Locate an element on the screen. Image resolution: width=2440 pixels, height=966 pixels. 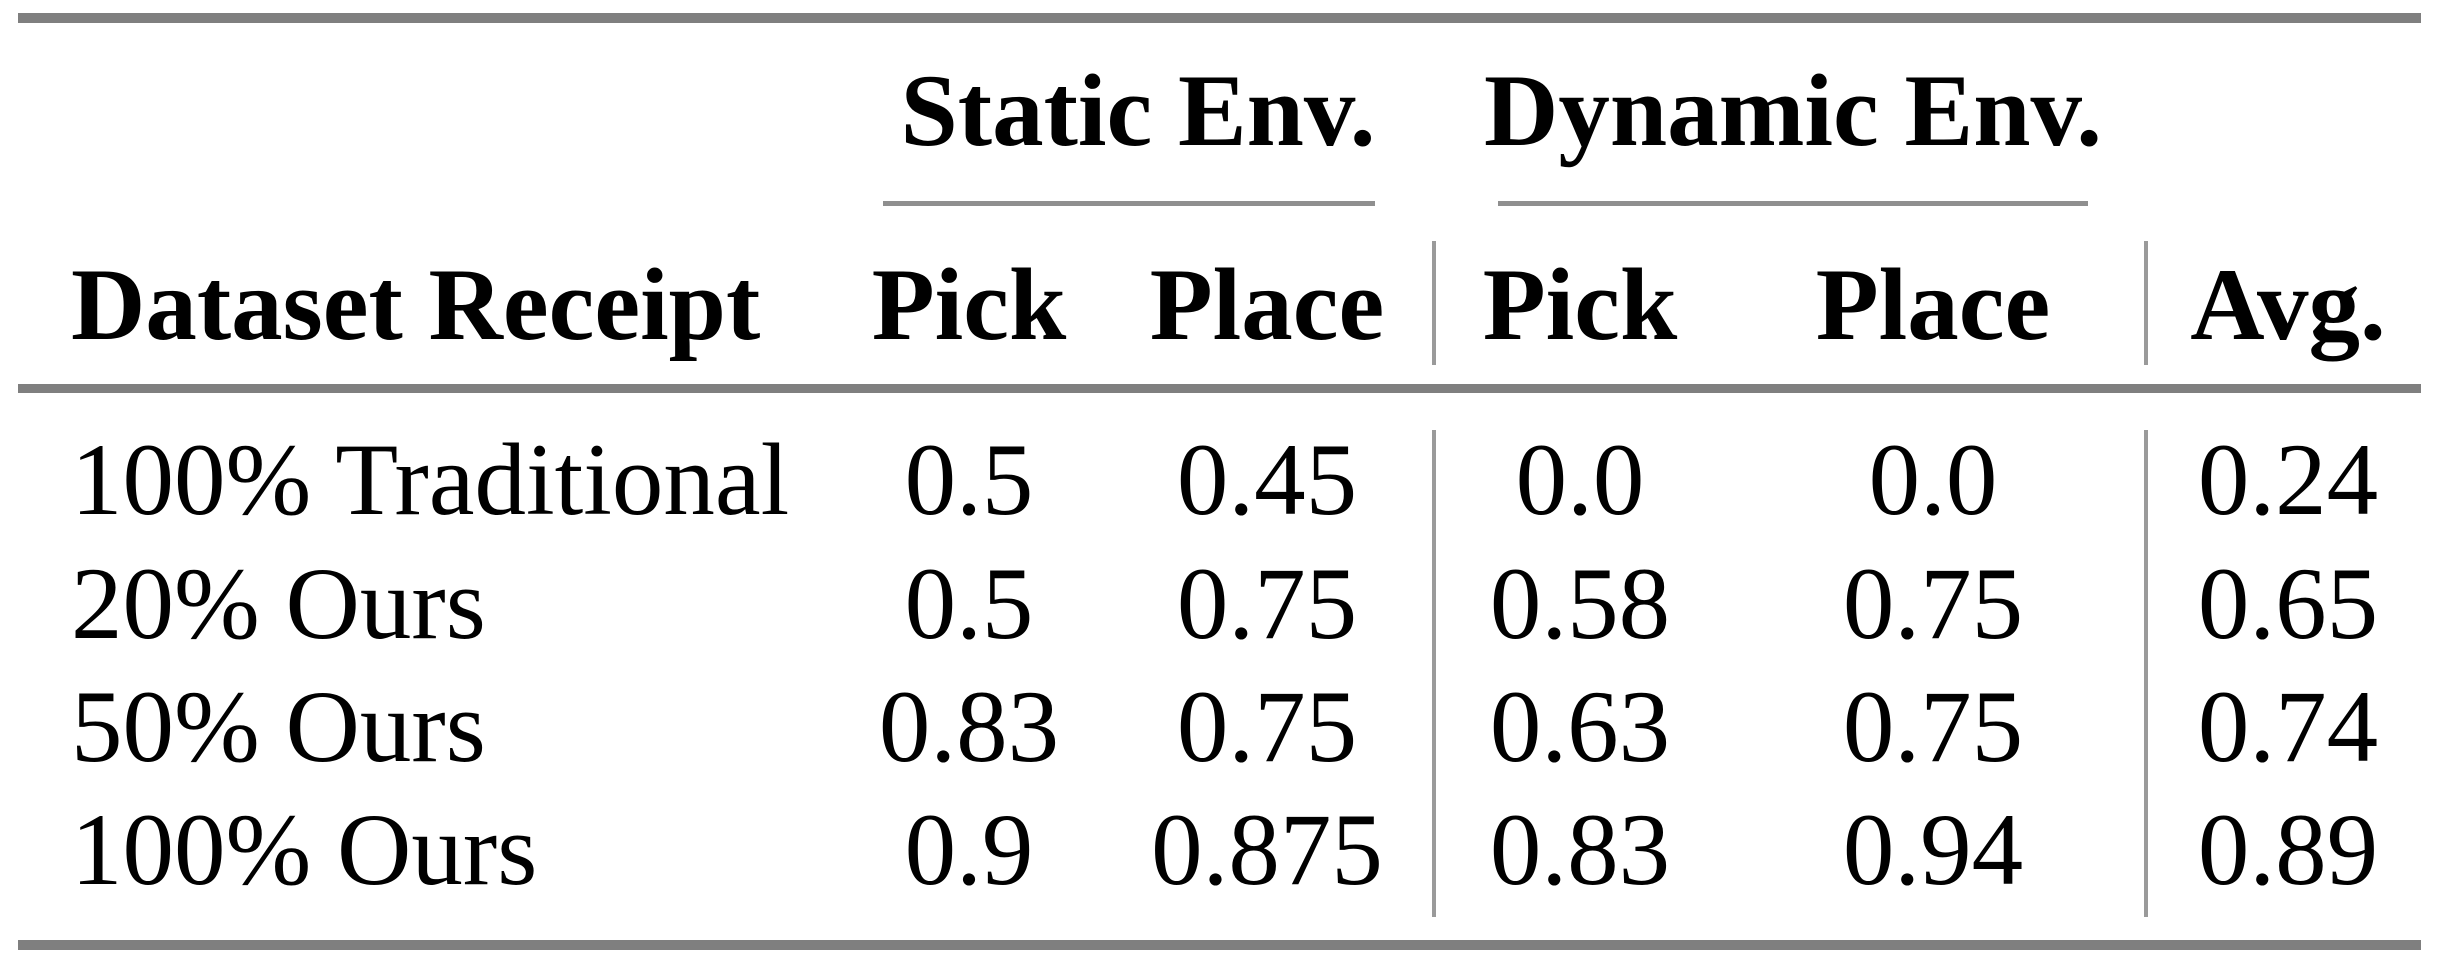
table-row: 20% Ours 0.5 0.75 0.58 0.75 0.65 is located at coordinates (1220, 604).